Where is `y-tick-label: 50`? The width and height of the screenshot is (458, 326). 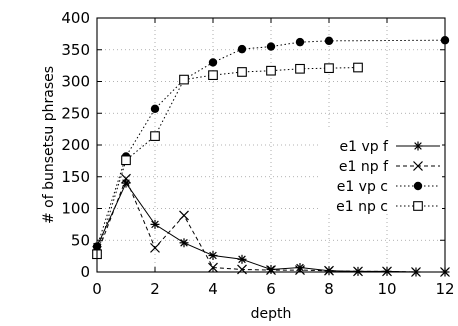 y-tick-label: 50 is located at coordinates (80, 240).